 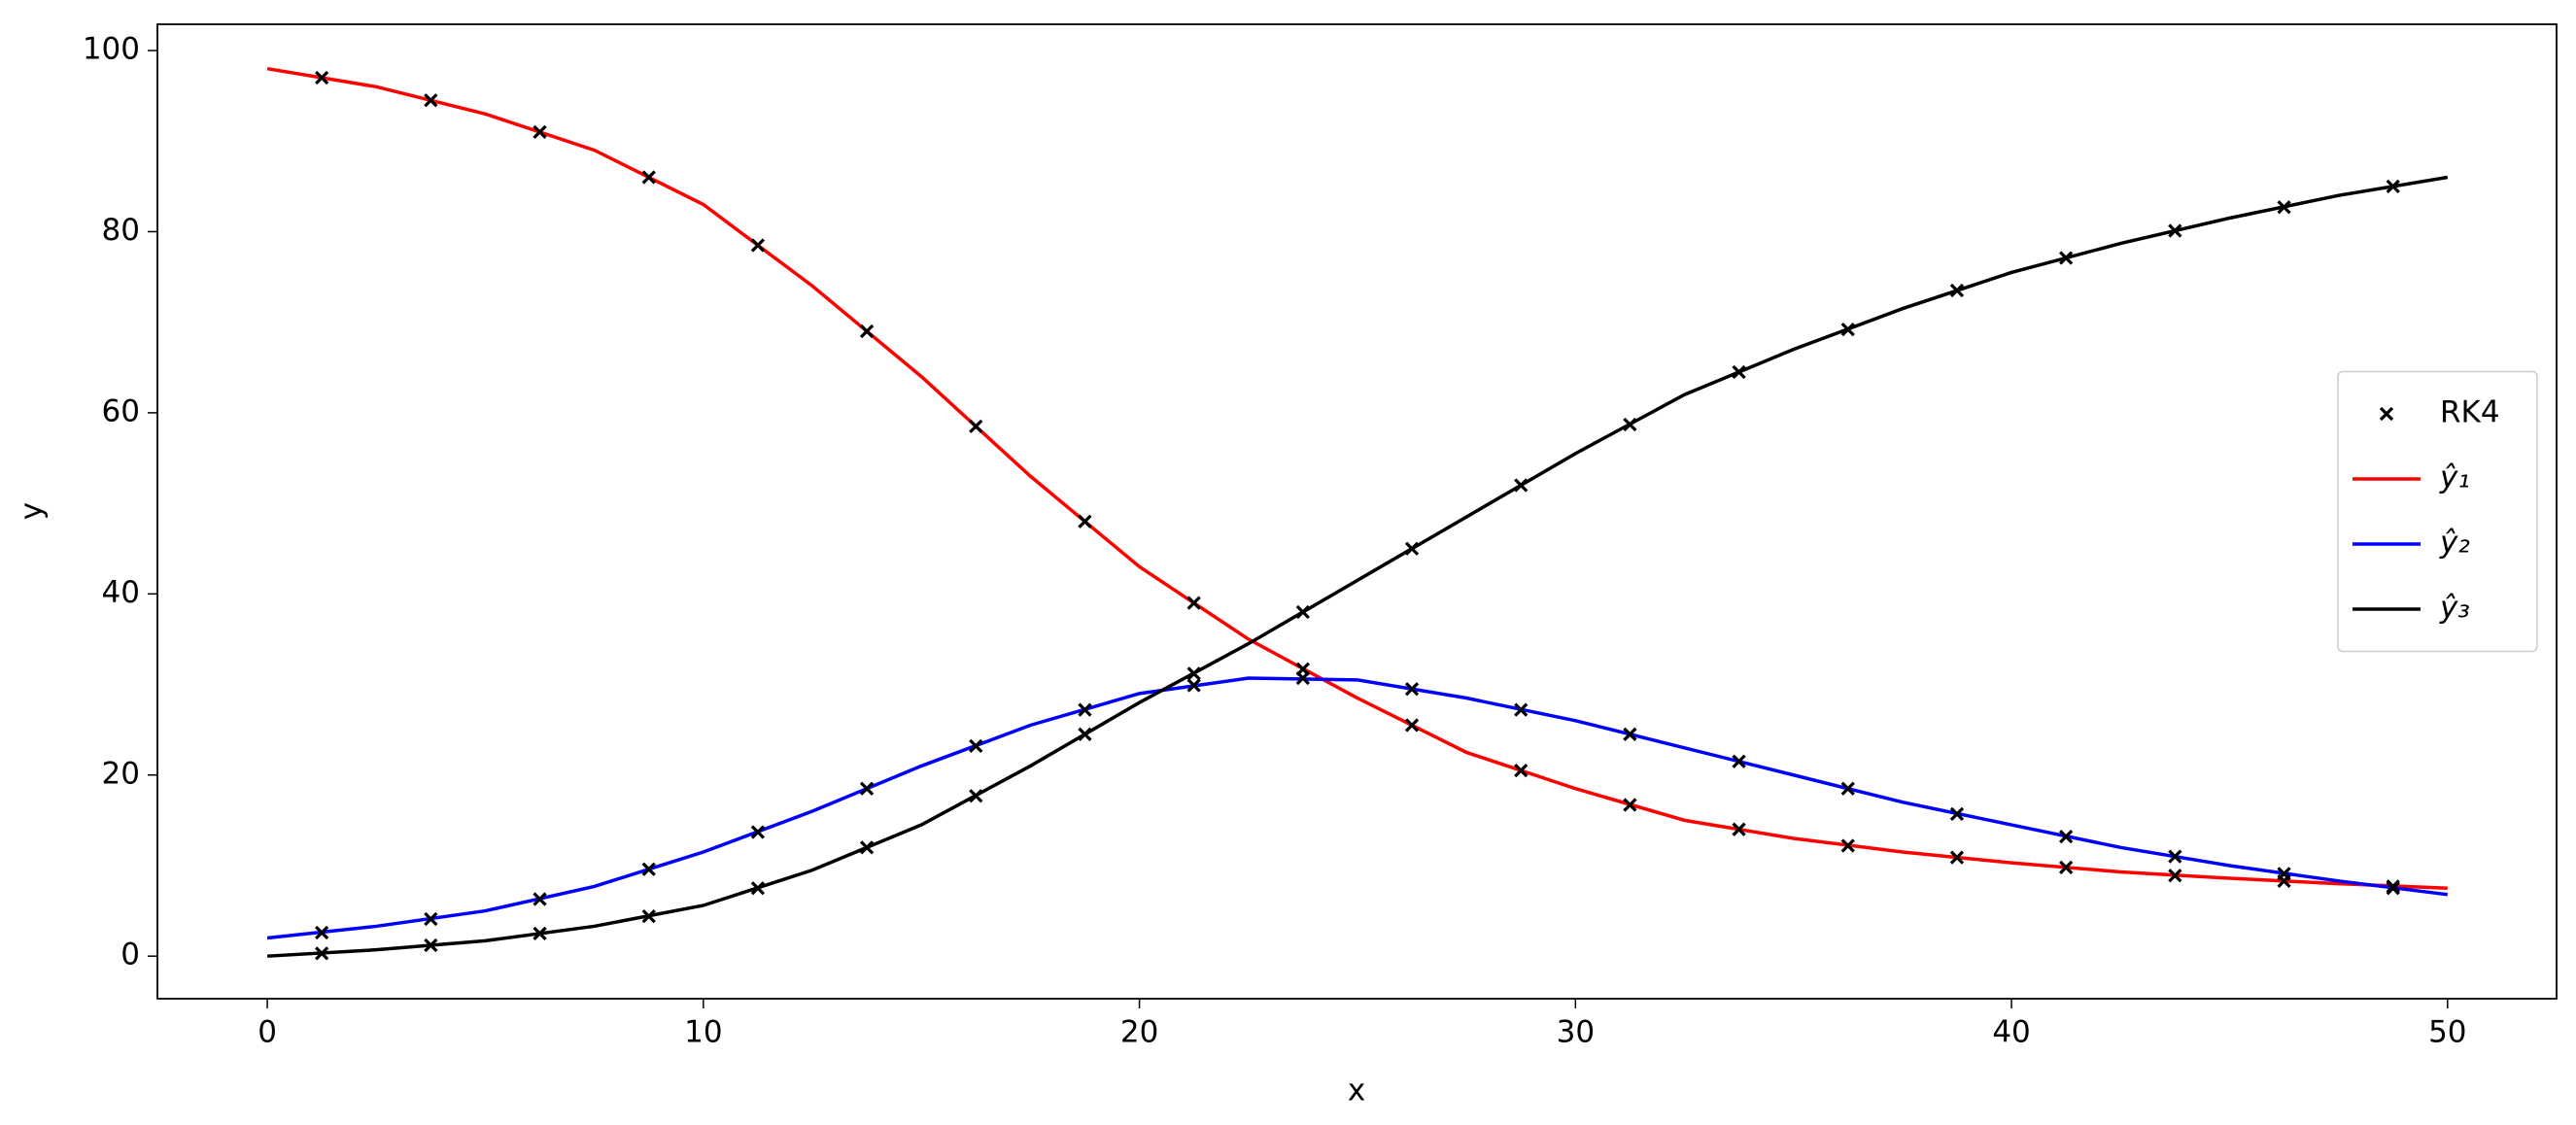 What do you see at coordinates (2454, 543) in the screenshot?
I see `legend-label: ŷ₂` at bounding box center [2454, 543].